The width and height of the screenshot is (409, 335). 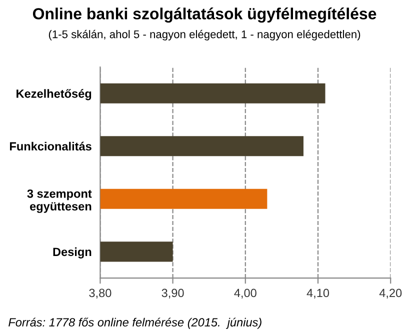 I want to click on x-tick-label: 3,80, so click(x=100, y=293).